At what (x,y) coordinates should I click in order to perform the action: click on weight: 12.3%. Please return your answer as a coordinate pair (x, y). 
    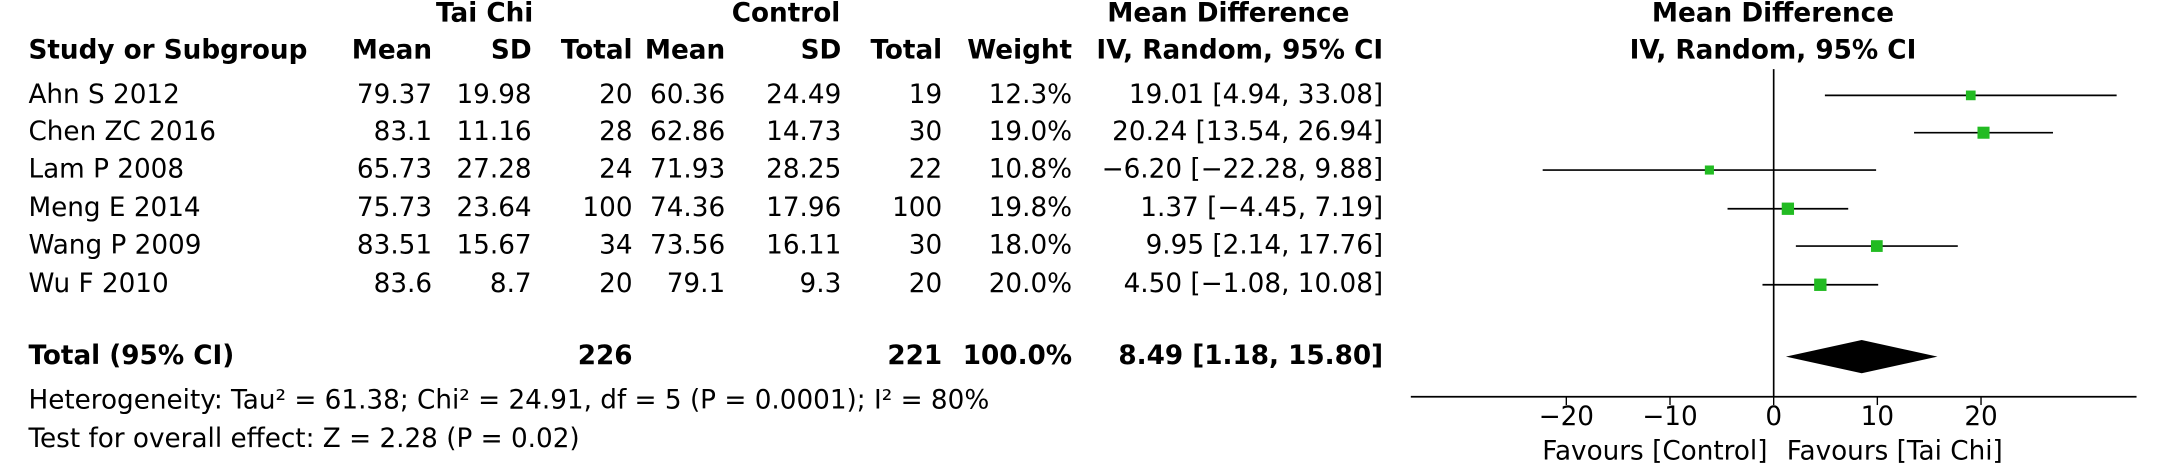
    Looking at the image, I should click on (1030, 95).